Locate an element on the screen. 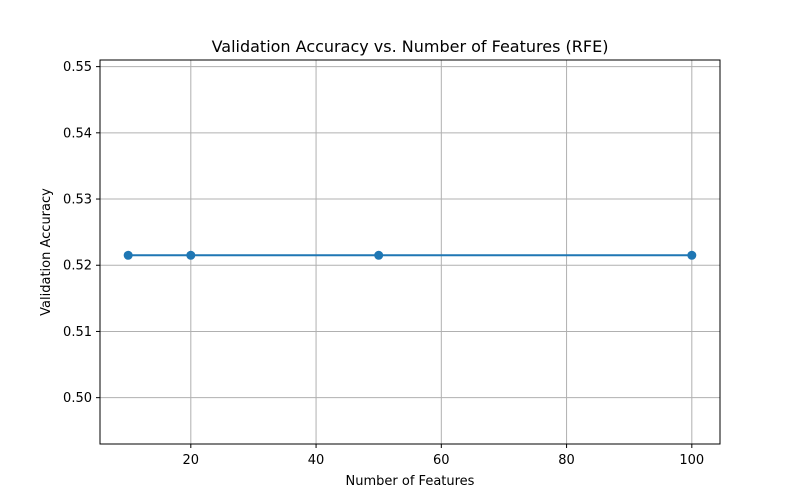 Image resolution: width=800 pixels, height=500 pixels. y-axis-label: Validation Accuracy is located at coordinates (46, 252).